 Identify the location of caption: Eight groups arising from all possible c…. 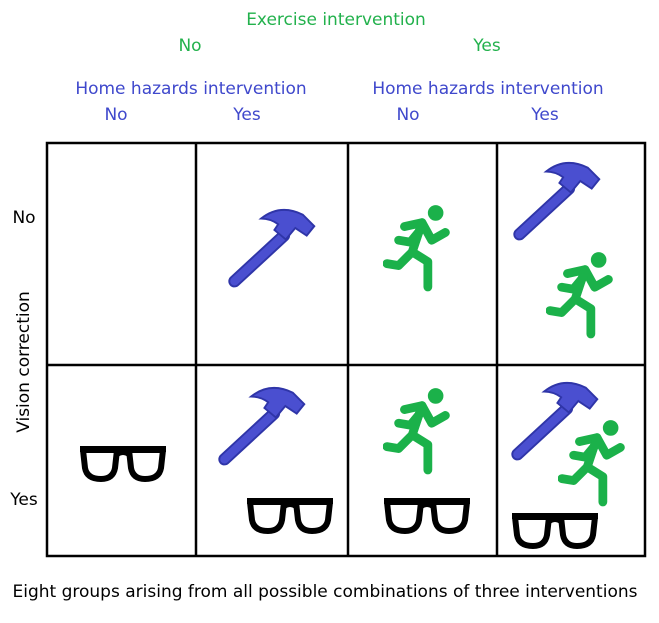
(325, 592).